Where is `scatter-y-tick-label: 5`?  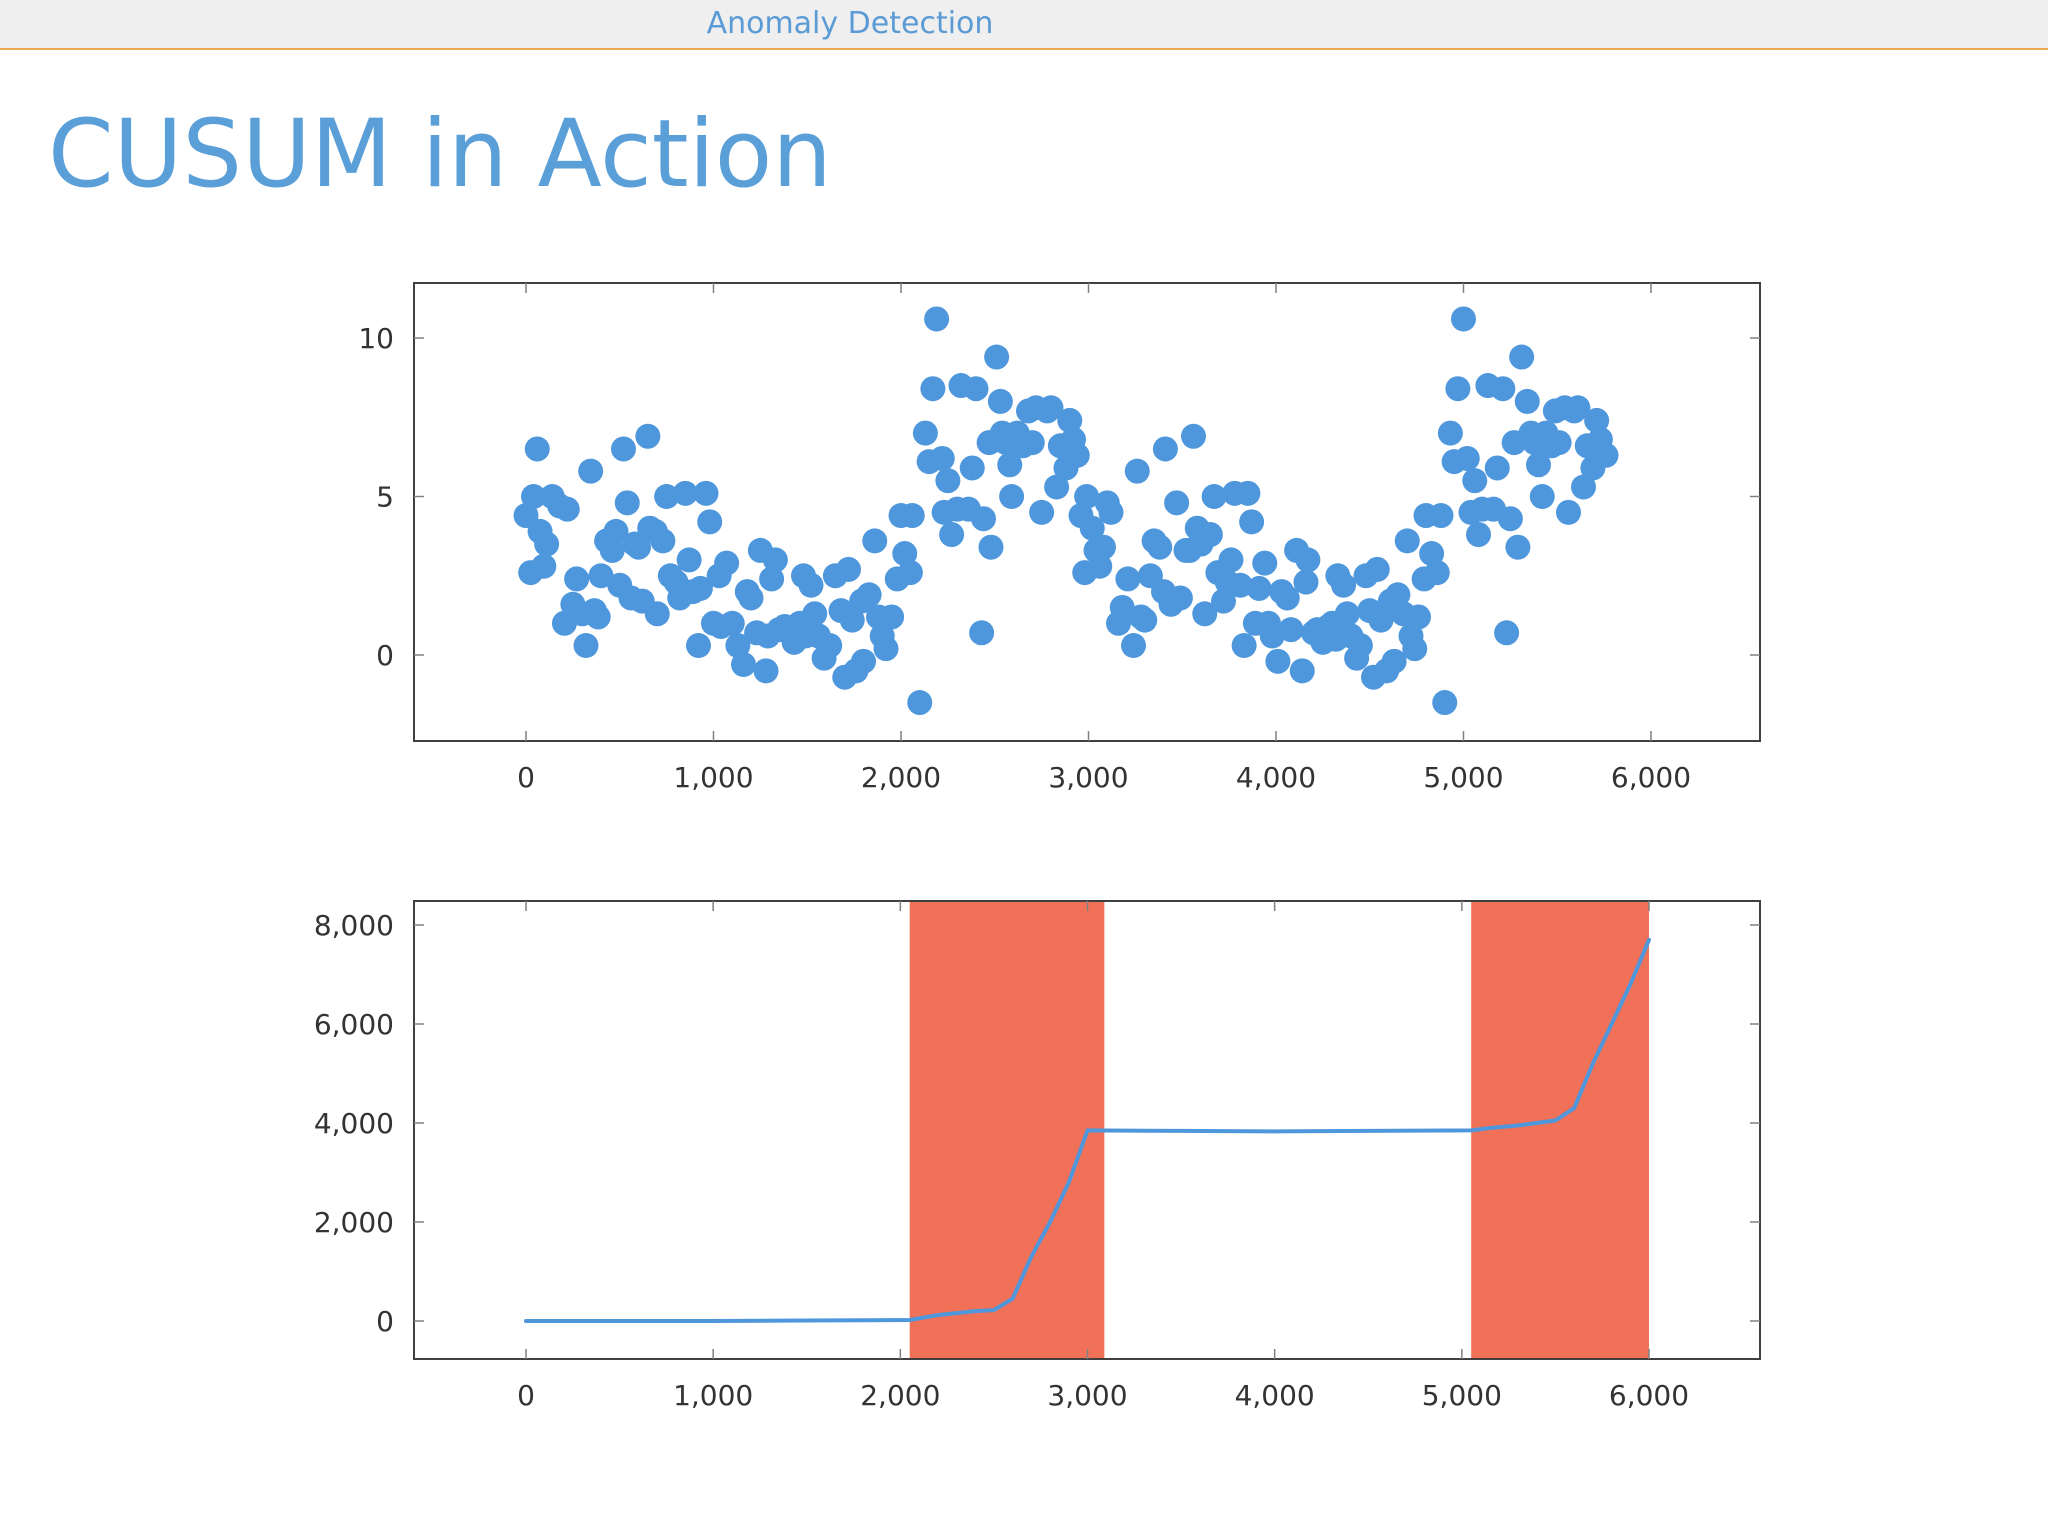
scatter-y-tick-label: 5 is located at coordinates (385, 497).